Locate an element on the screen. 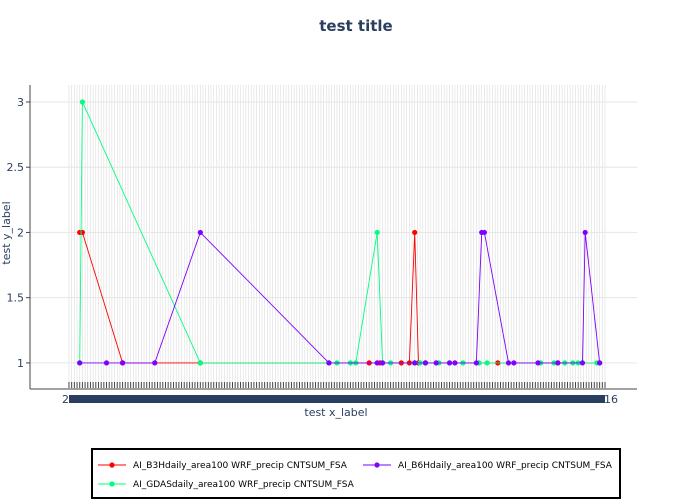 Image resolution: width=700 pixels, height=500 pixels. x-tick-label-end: 16 is located at coordinates (611, 399).